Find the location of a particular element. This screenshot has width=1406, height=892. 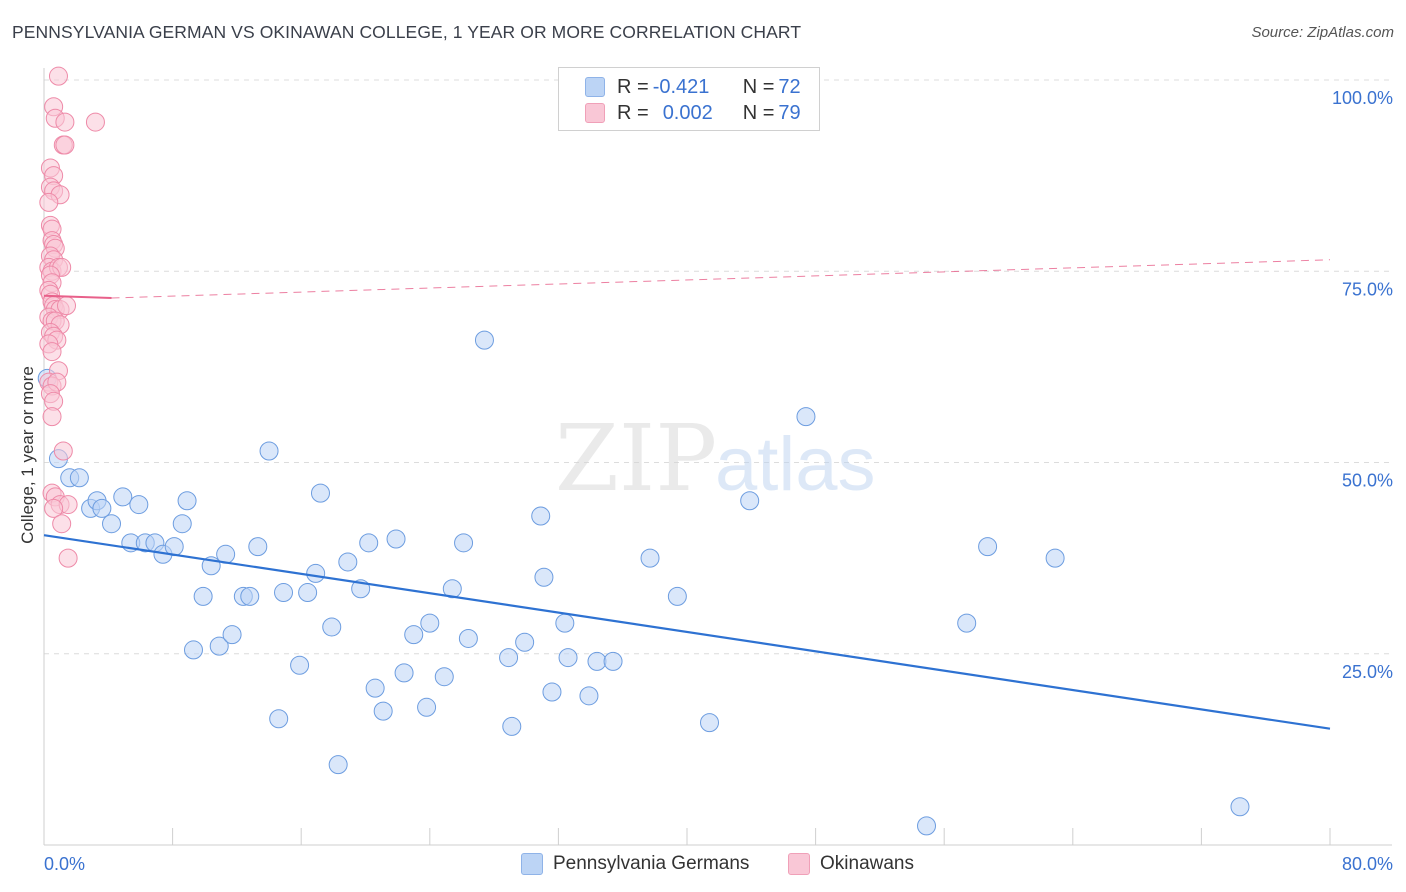

y-tick-label: 50.0% is located at coordinates (1367, 481).